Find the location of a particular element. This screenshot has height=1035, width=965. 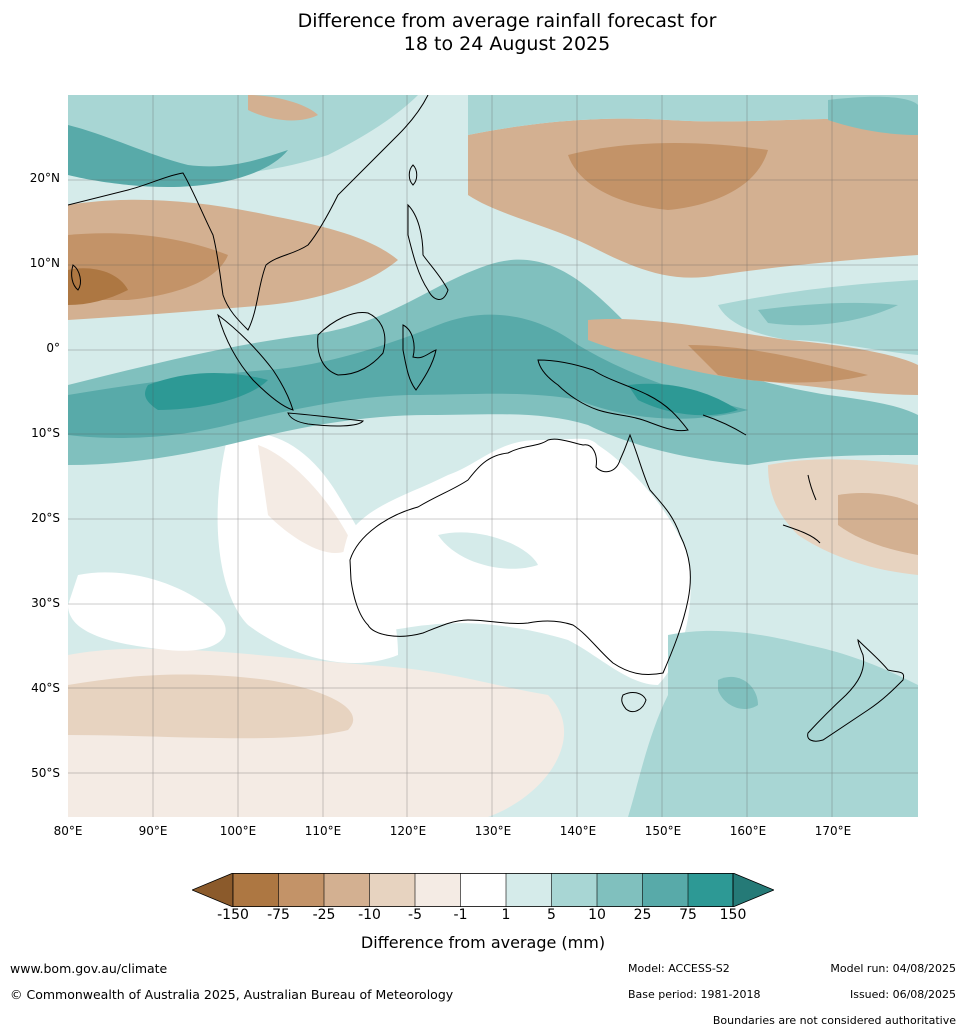

website-link: www.bom.gov.au/climate is located at coordinates (89, 968).